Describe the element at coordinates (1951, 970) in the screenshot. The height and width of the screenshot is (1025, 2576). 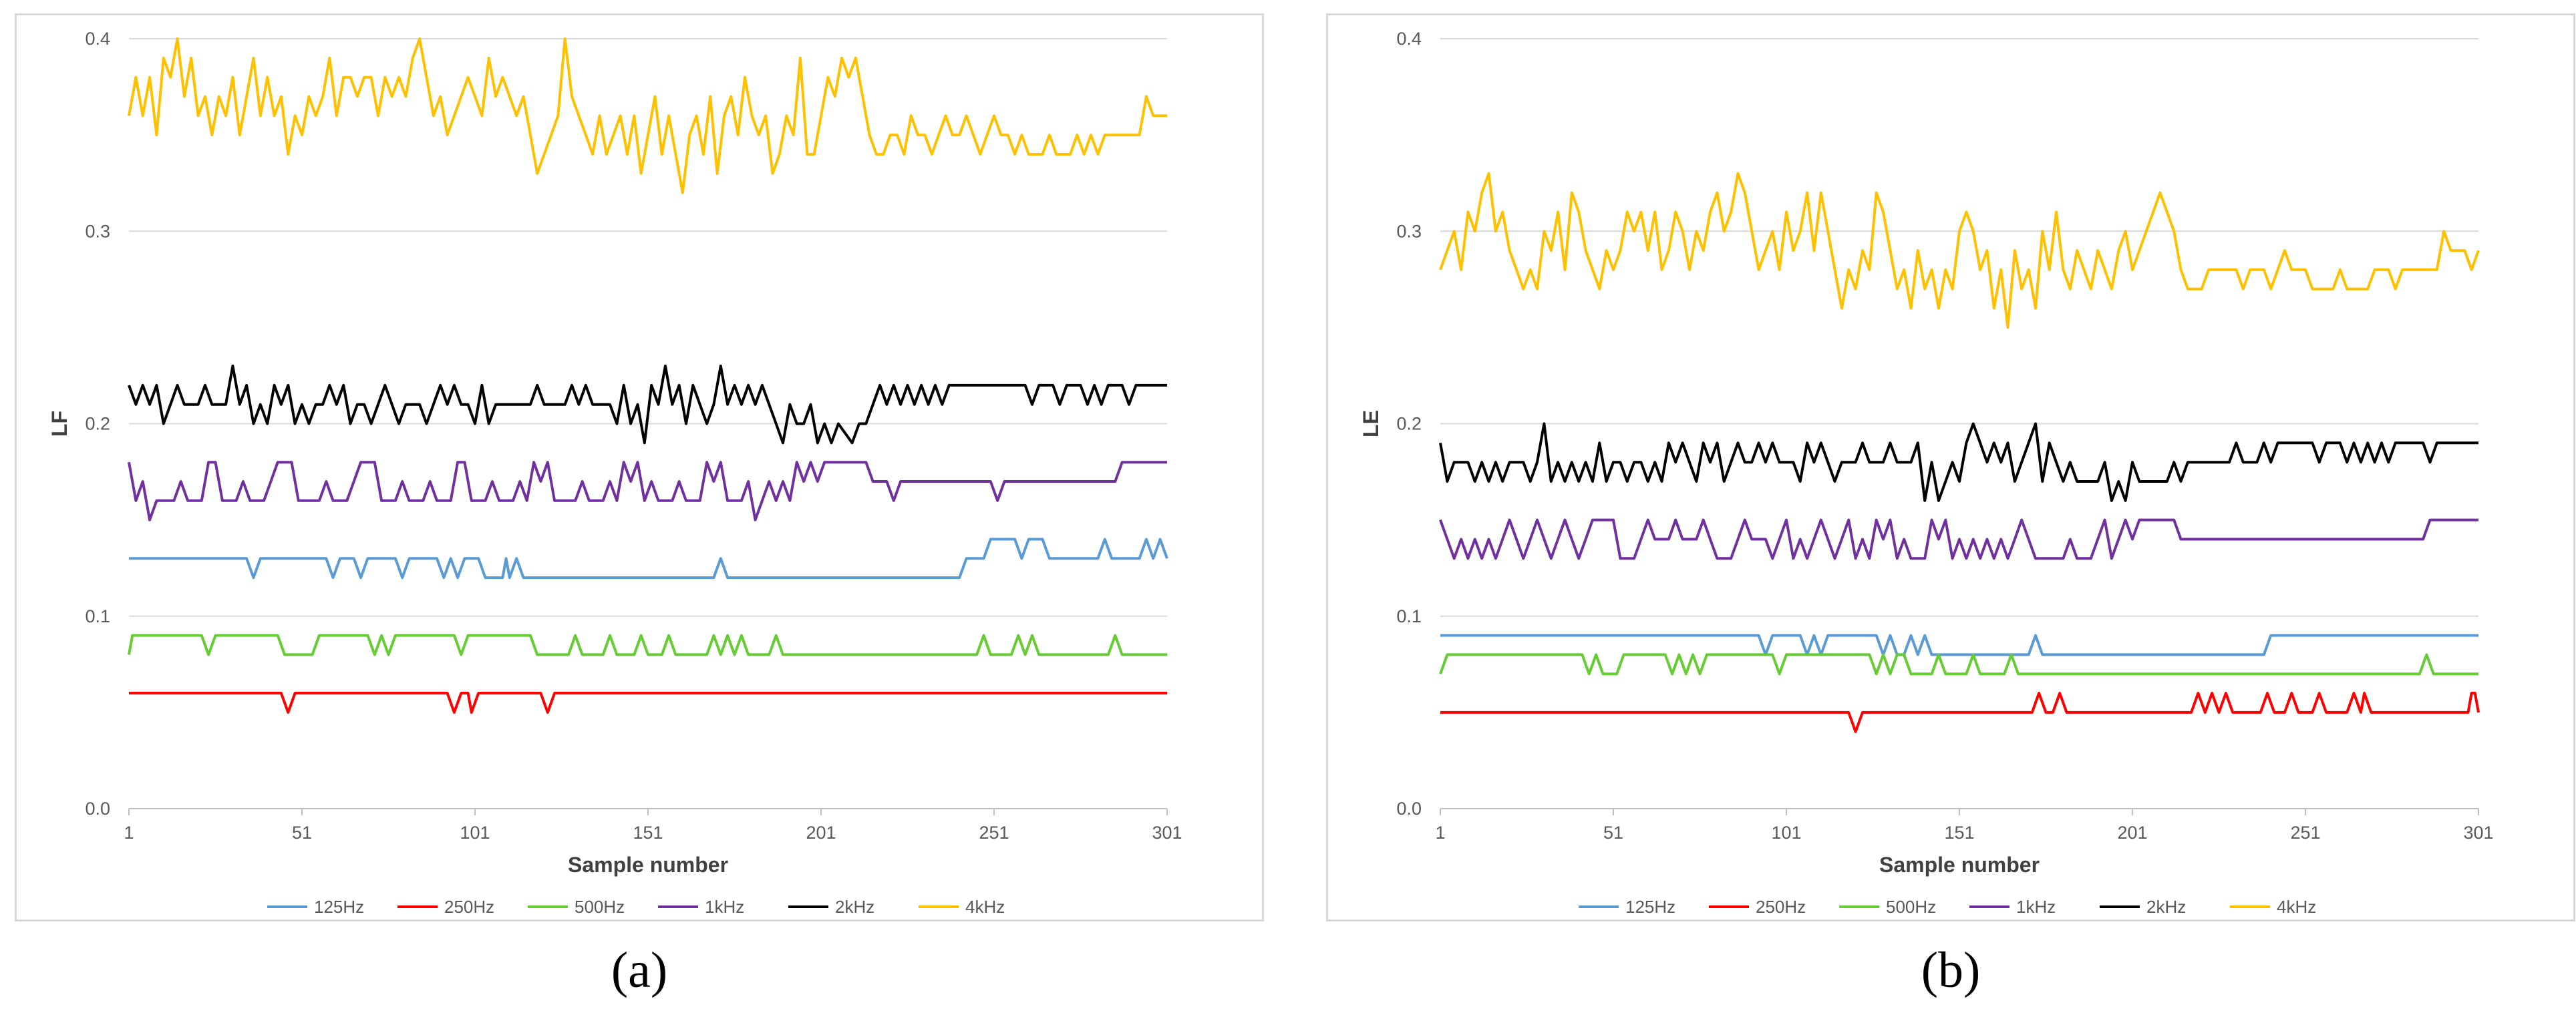
I see `caption-b: (b)` at that location.